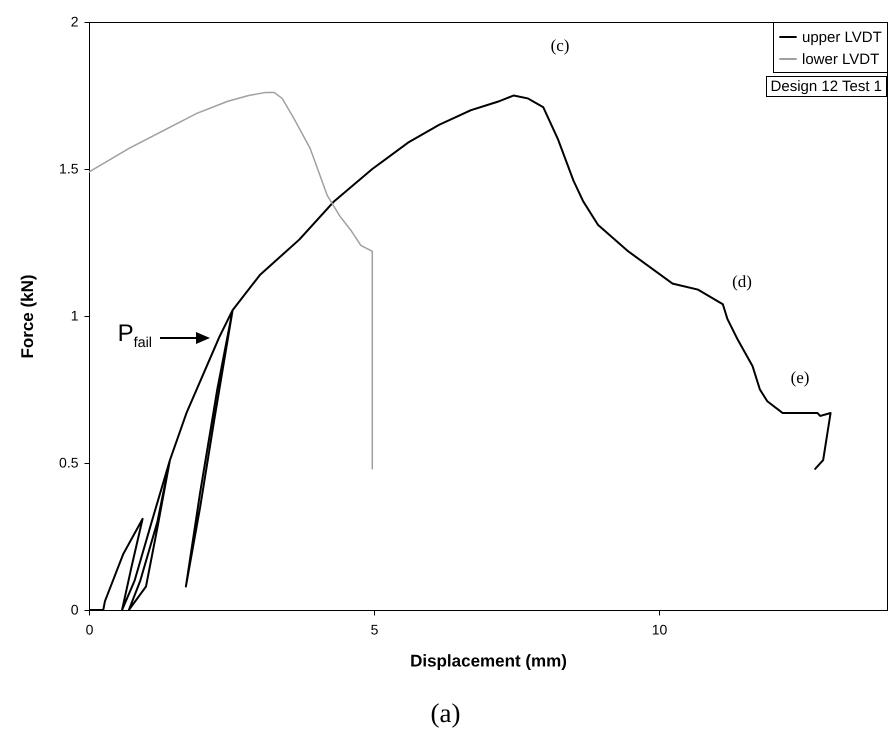 Image resolution: width=891 pixels, height=741 pixels. I want to click on y-tick-label: 1, so click(74, 316).